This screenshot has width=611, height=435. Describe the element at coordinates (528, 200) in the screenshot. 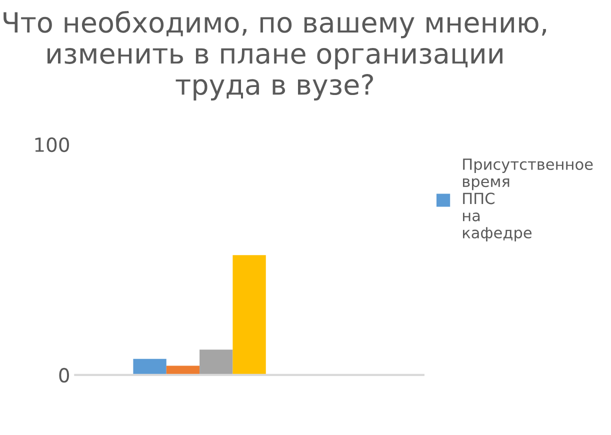

I see `legend-label: Присутственное время ППС на кафедре` at that location.